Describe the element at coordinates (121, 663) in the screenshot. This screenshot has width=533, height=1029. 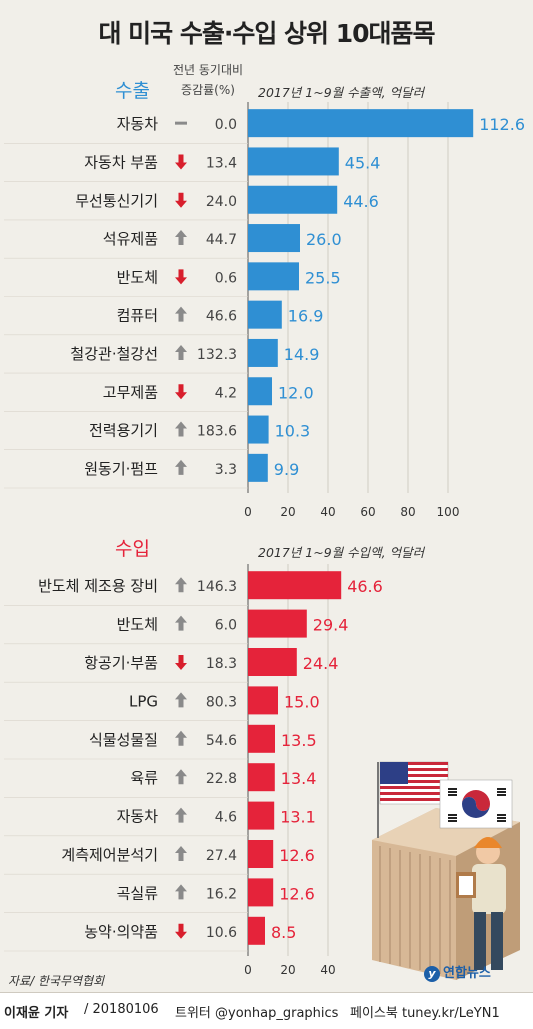
I see `category-label: 항공기·부품` at that location.